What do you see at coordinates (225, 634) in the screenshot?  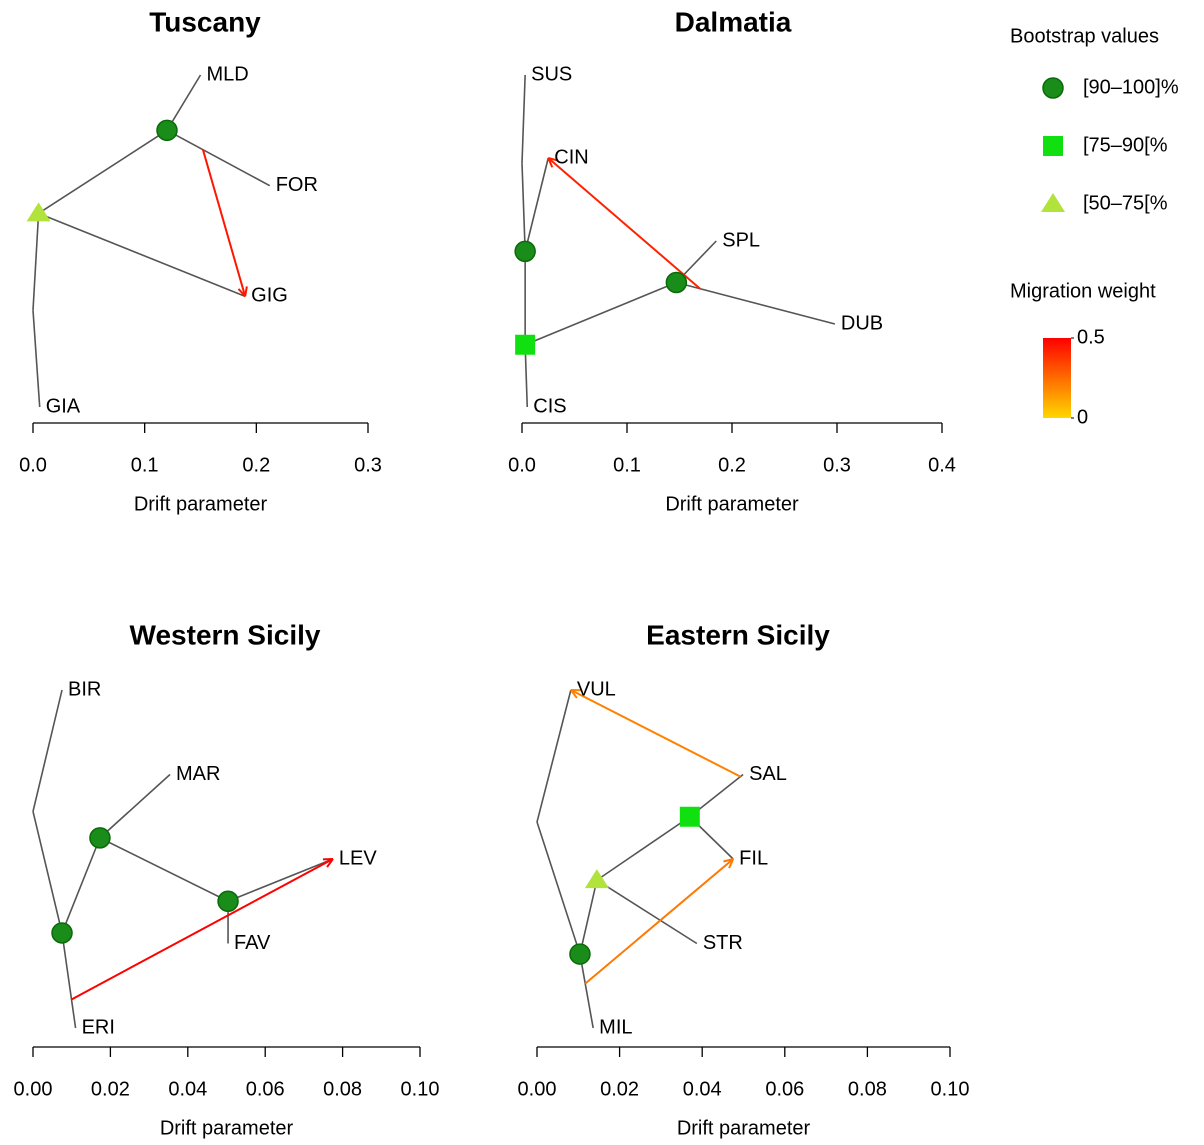 I see `chart-title: Western Sicily` at bounding box center [225, 634].